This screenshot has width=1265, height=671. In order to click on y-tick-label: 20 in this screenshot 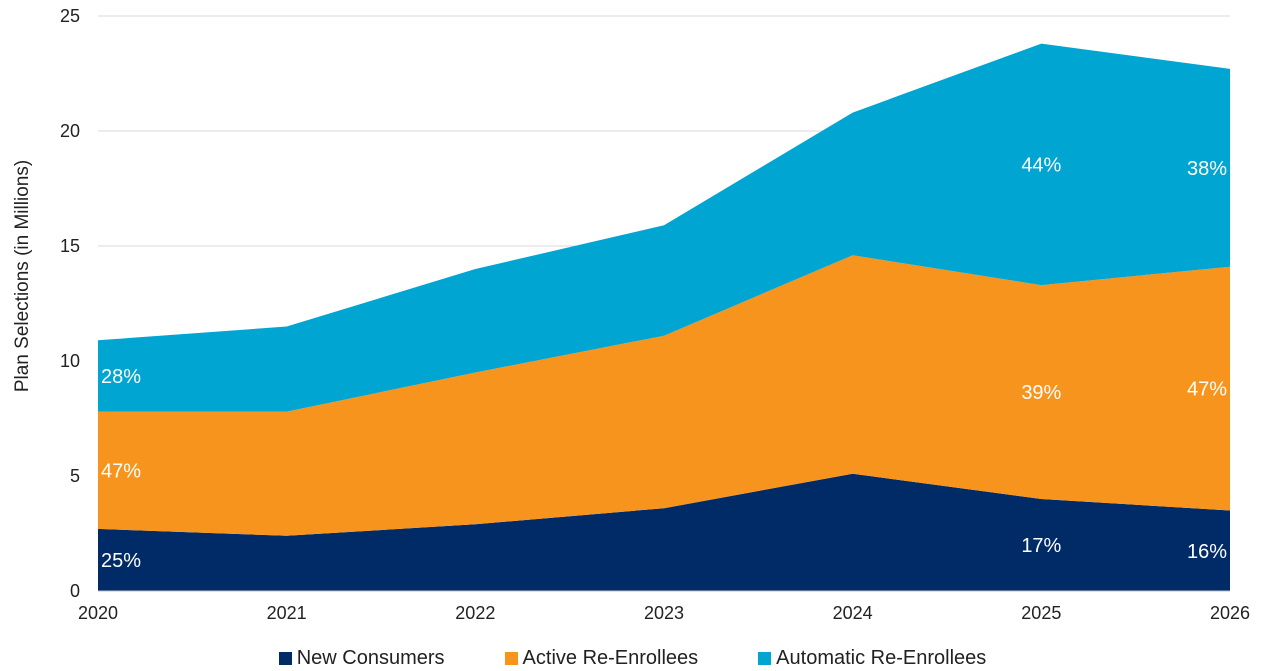, I will do `click(70, 131)`.